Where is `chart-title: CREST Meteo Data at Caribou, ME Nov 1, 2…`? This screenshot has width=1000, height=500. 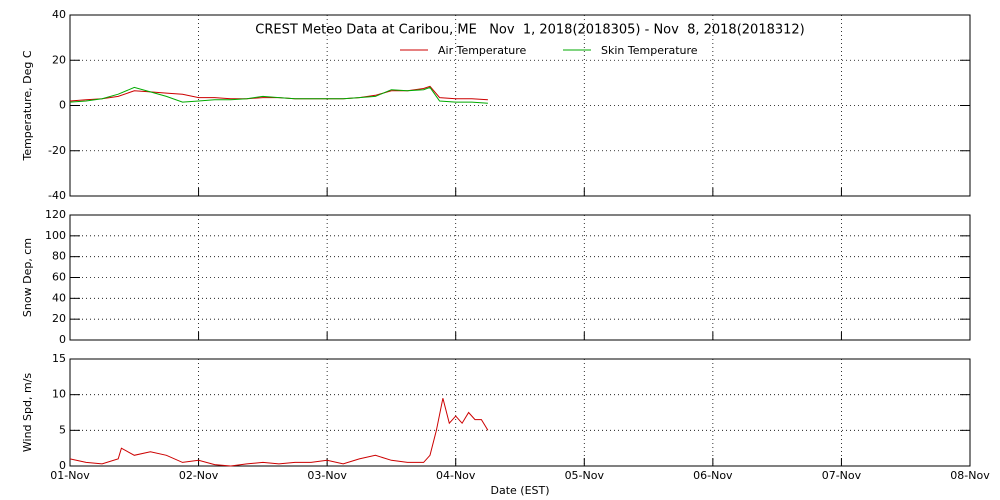 chart-title: CREST Meteo Data at Caribou, ME Nov 1, 2… is located at coordinates (530, 30).